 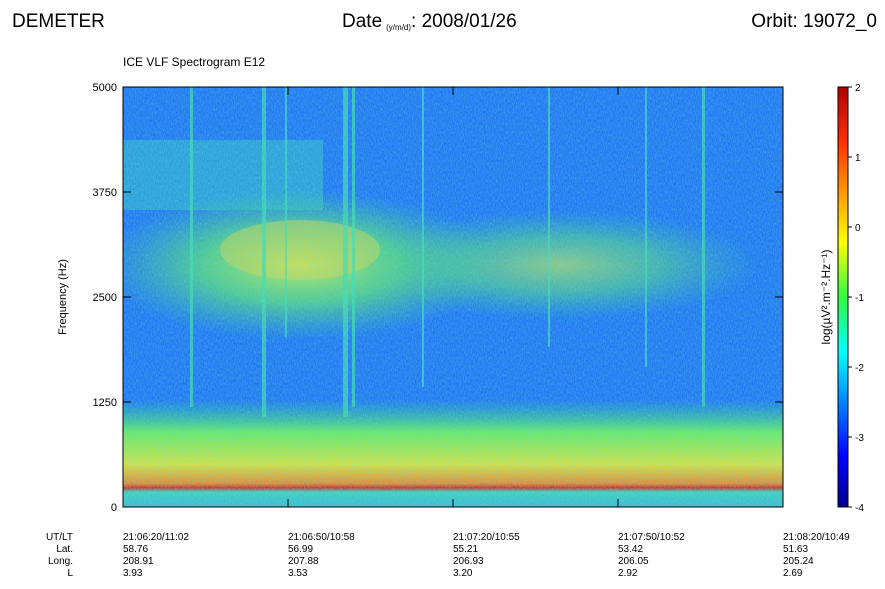 I want to click on row-label: L, so click(x=70, y=573).